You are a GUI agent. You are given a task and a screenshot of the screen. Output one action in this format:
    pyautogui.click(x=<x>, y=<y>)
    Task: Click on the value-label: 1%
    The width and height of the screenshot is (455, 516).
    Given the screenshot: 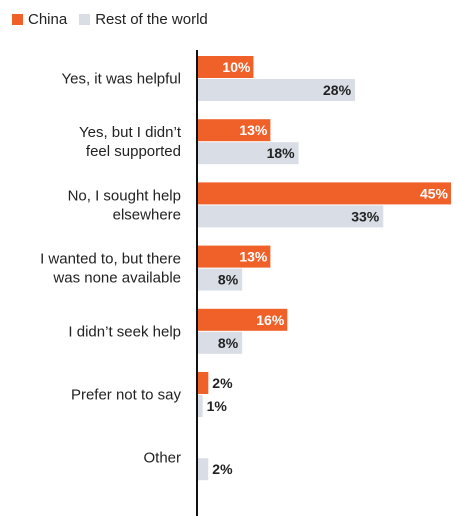 What is the action you would take?
    pyautogui.click(x=217, y=406)
    